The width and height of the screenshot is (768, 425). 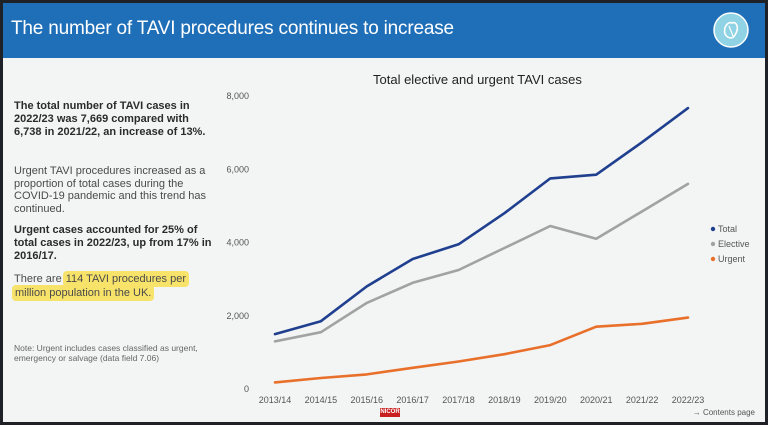 What do you see at coordinates (412, 400) in the screenshot?
I see `x-tick-label: 2016/17` at bounding box center [412, 400].